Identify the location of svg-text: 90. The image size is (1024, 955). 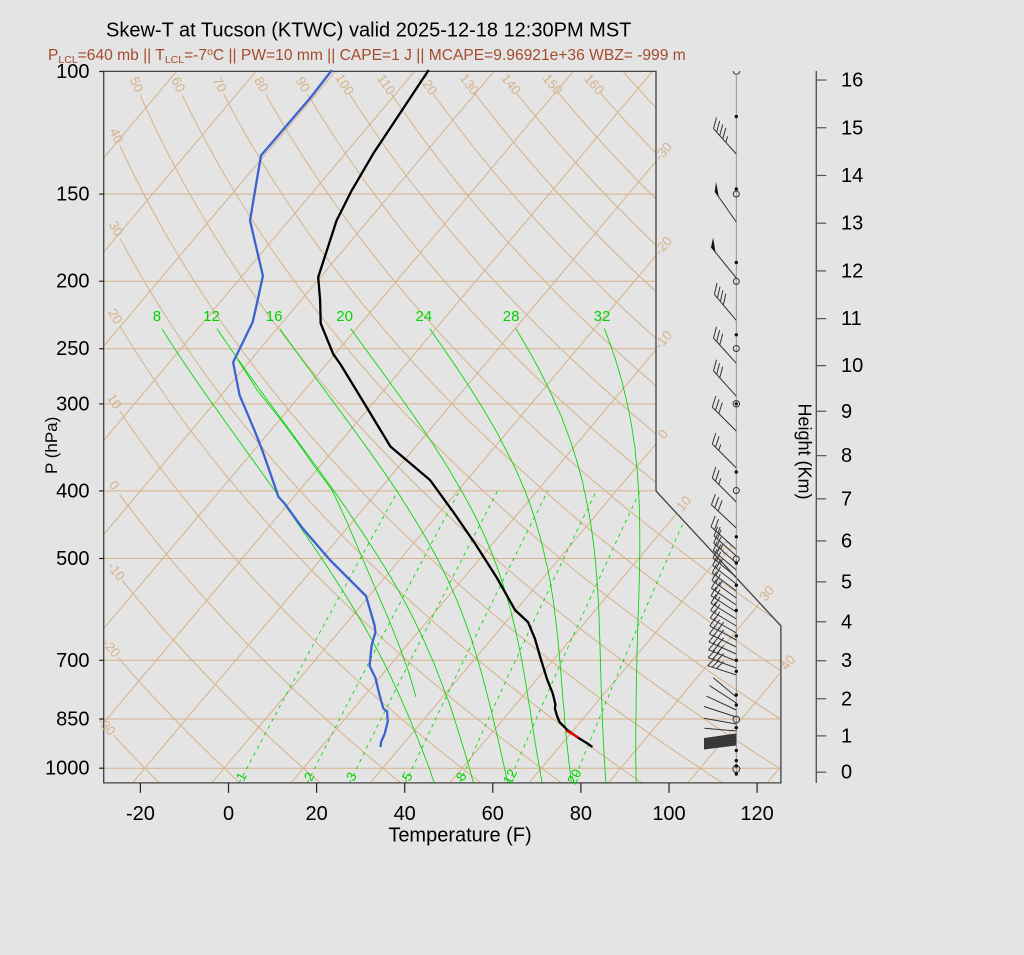
(303, 84).